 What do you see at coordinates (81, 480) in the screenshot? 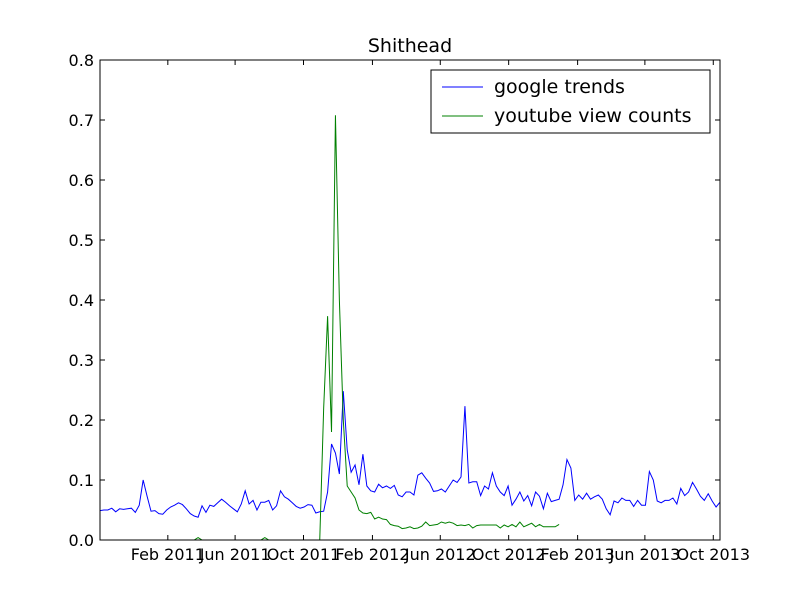
I see `y-tick-label: 0.1` at bounding box center [81, 480].